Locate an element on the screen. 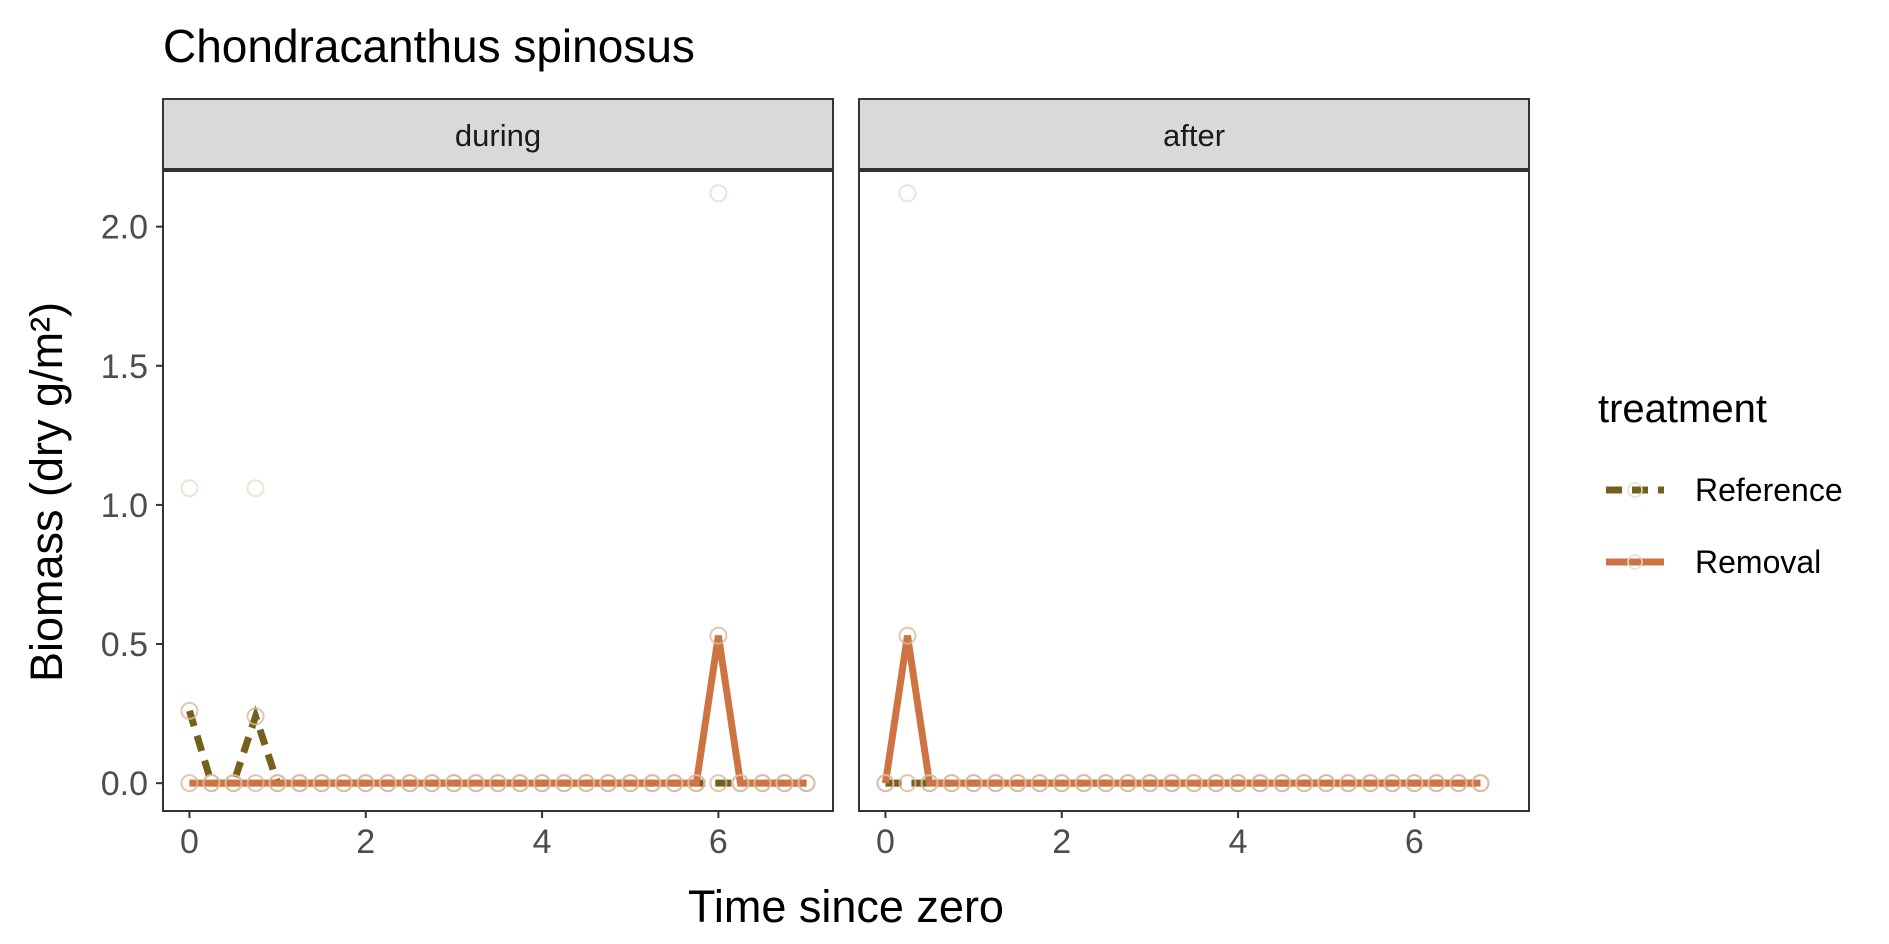 The width and height of the screenshot is (1889, 944). panel-label-during: during is located at coordinates (498, 135).